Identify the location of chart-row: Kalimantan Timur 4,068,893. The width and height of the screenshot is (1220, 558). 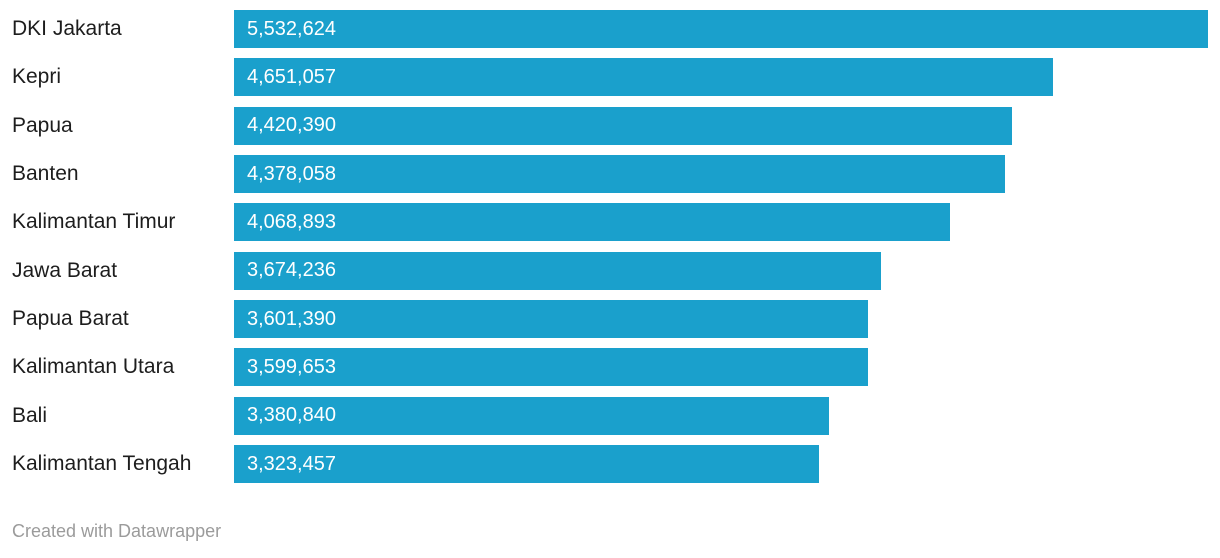
(610, 227).